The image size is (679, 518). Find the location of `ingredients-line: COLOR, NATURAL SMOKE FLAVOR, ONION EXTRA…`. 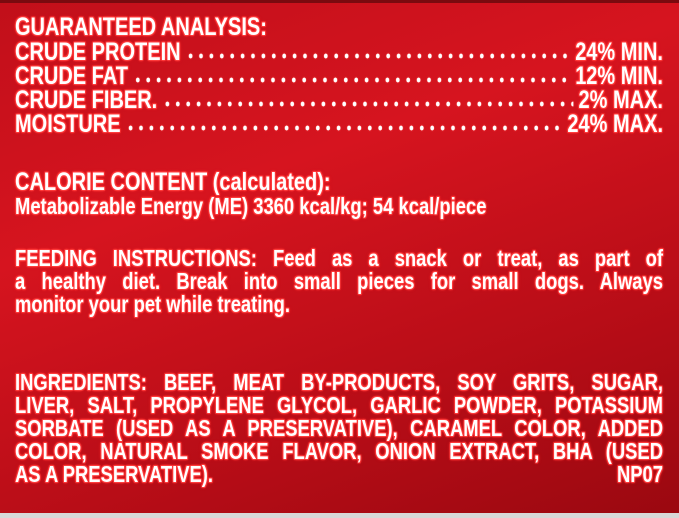

ingredients-line: COLOR, NATURAL SMOKE FLAVOR, ONION EXTRA… is located at coordinates (339, 451).